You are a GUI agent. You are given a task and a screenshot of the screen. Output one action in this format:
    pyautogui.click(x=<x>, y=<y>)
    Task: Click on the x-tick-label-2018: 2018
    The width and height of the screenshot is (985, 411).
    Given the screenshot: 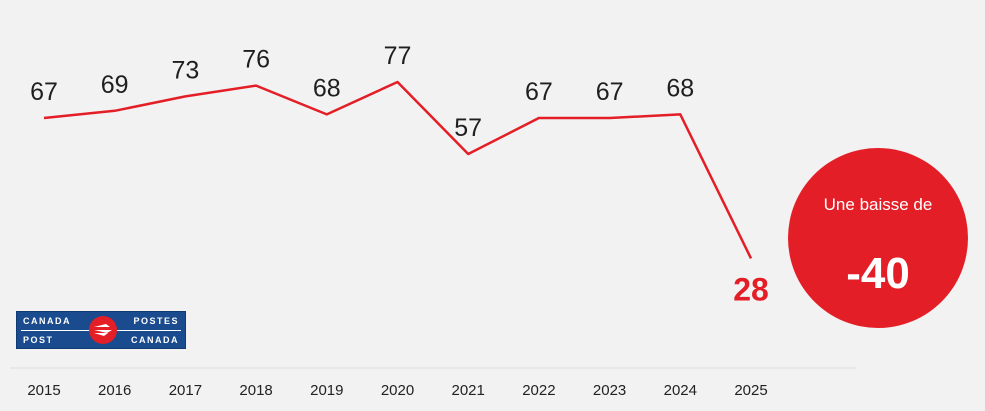 What is the action you would take?
    pyautogui.click(x=255, y=390)
    